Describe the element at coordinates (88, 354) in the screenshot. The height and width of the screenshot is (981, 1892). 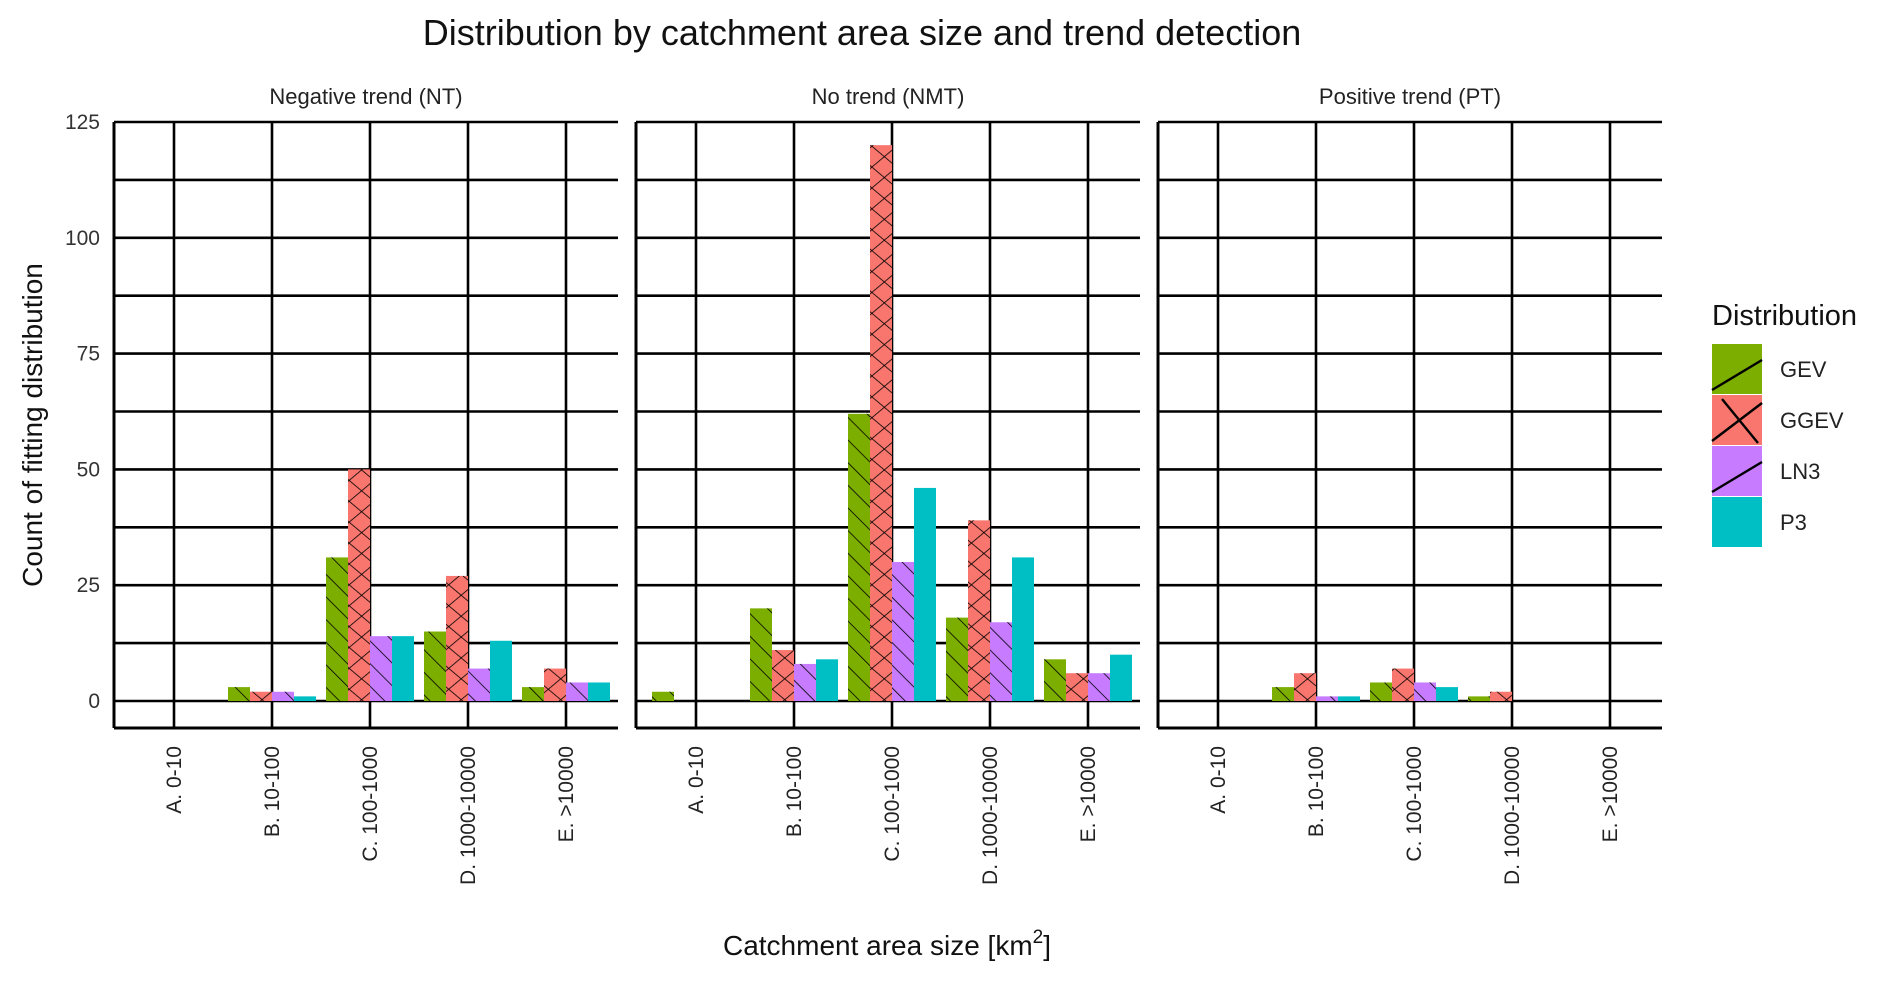
I see `y-tick-label: 75` at that location.